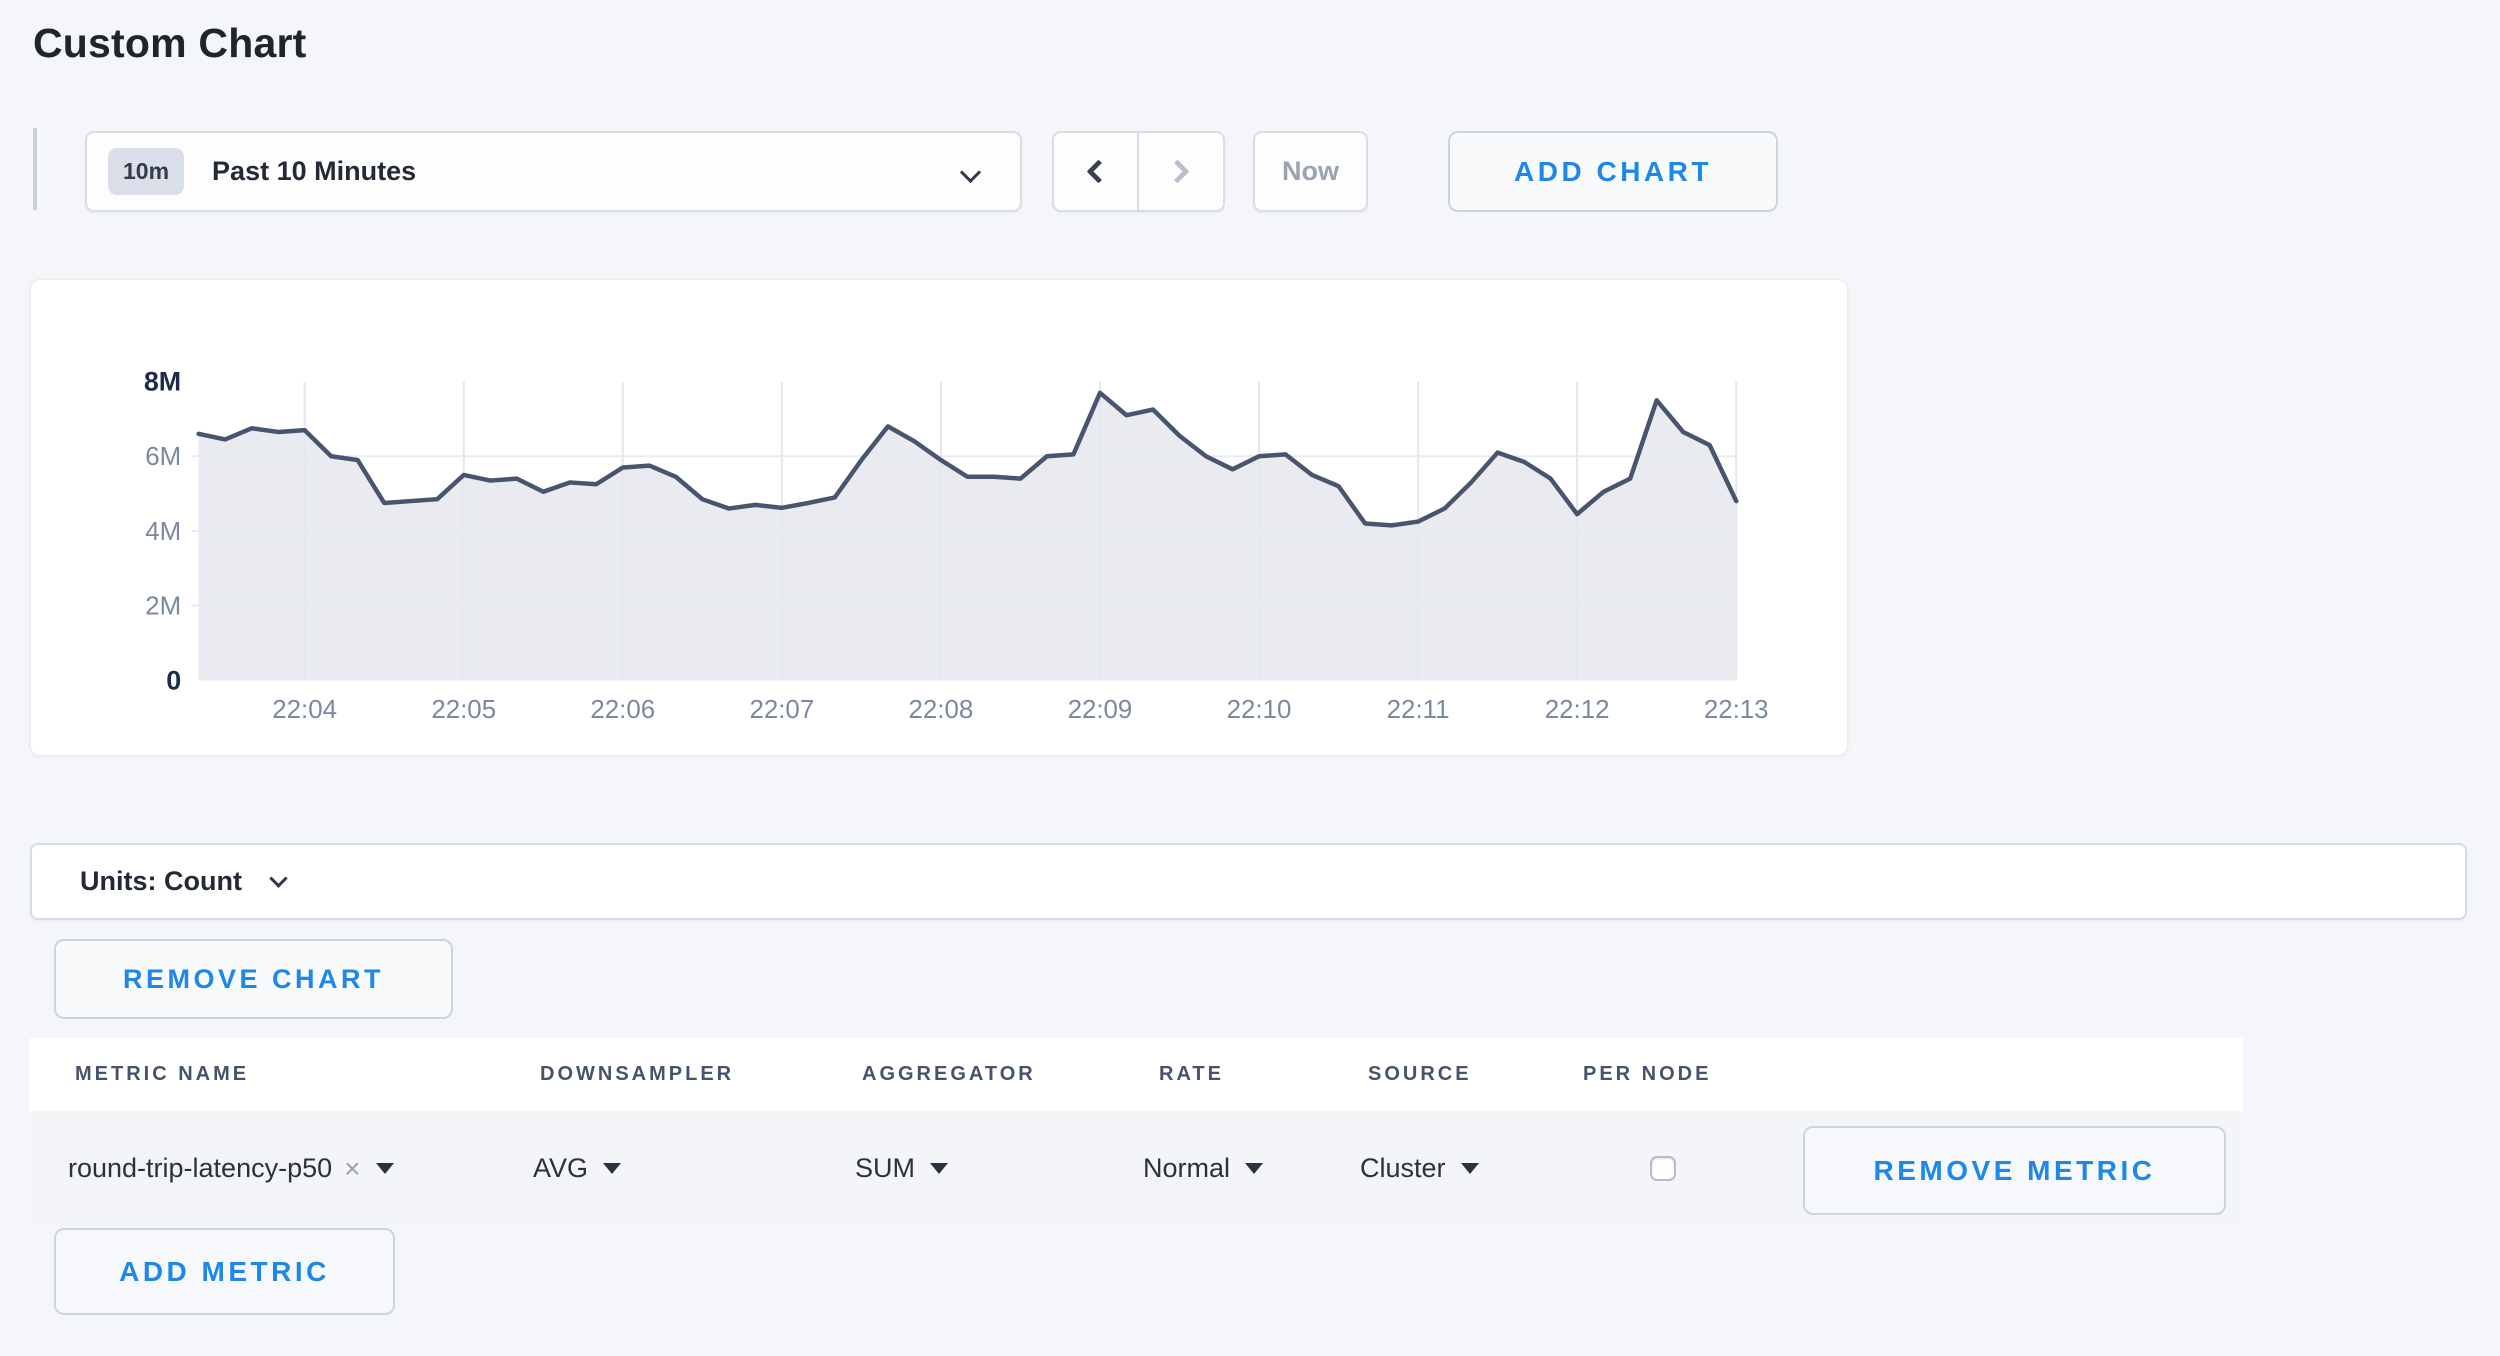 This screenshot has width=2500, height=1356. What do you see at coordinates (314, 171) in the screenshot?
I see `time-window-label: Past 10 Minutes` at bounding box center [314, 171].